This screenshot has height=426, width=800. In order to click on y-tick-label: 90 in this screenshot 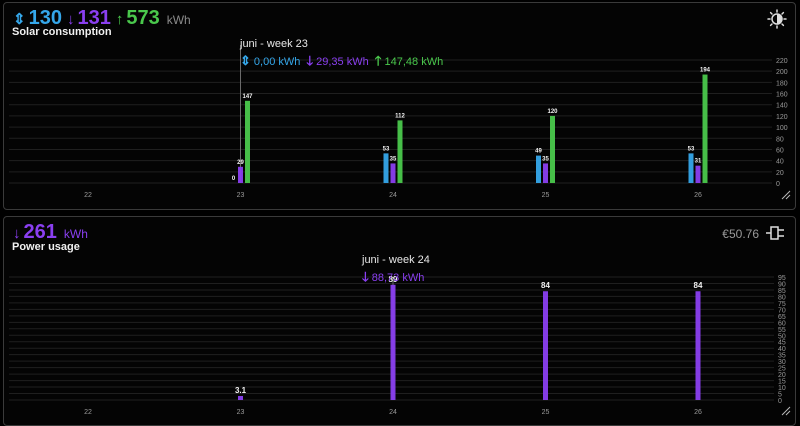, I will do `click(782, 284)`.